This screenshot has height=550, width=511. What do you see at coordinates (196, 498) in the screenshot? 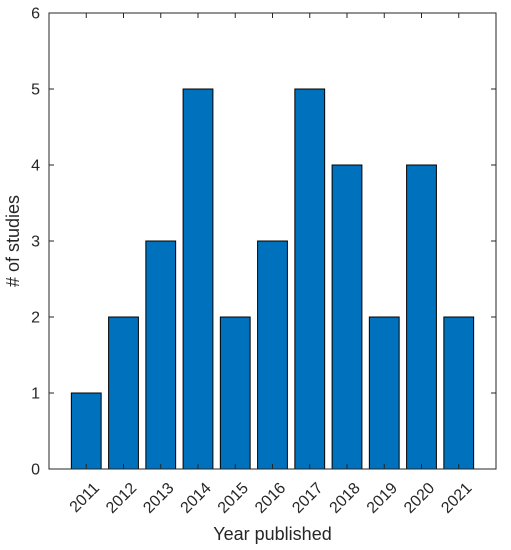
I see `x-tick-label: 2014` at bounding box center [196, 498].